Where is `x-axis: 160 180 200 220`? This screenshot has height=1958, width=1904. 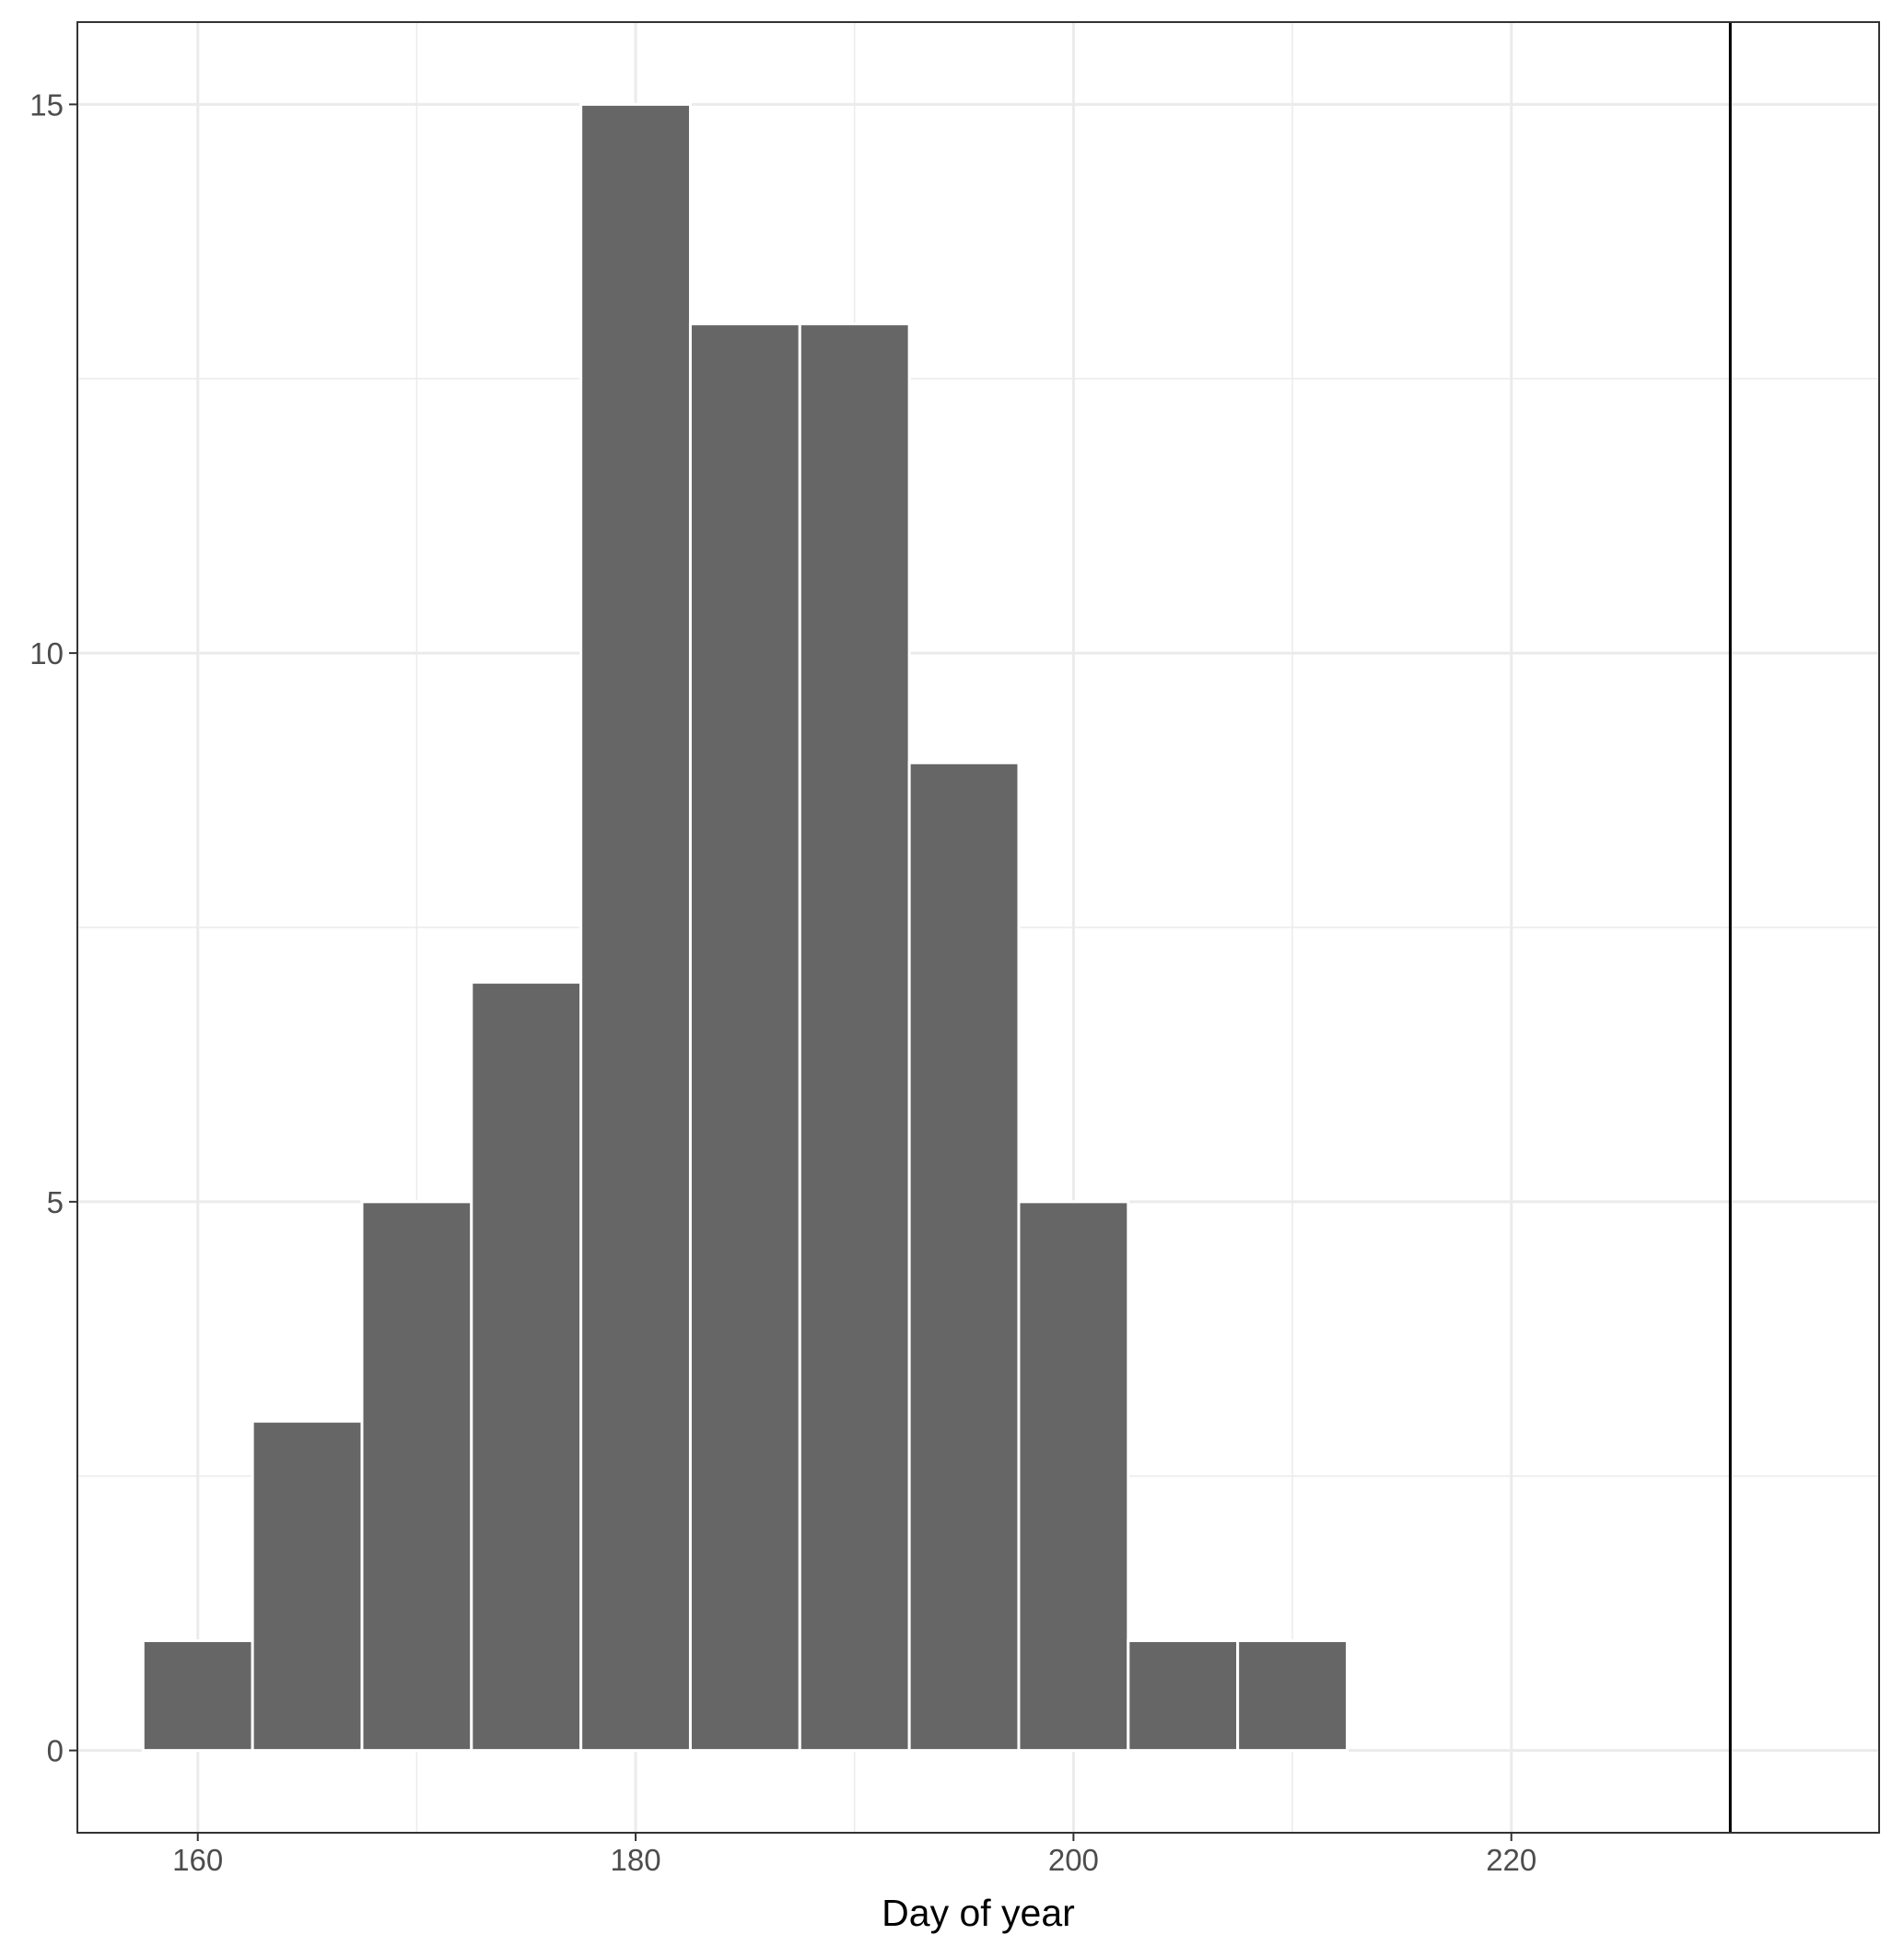
x-axis: 160 180 200 220 is located at coordinates (854, 1855).